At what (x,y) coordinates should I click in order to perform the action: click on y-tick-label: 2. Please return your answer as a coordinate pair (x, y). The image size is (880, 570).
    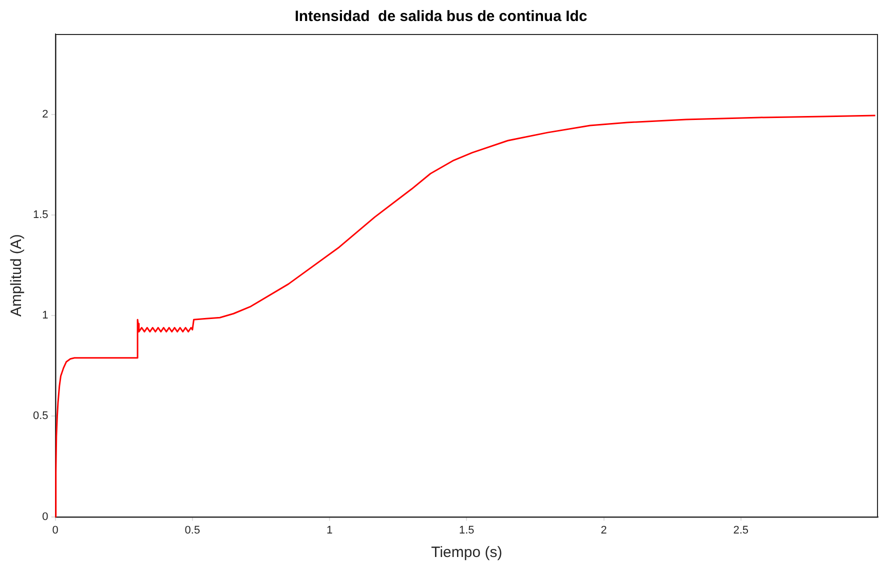
    Looking at the image, I should click on (45, 114).